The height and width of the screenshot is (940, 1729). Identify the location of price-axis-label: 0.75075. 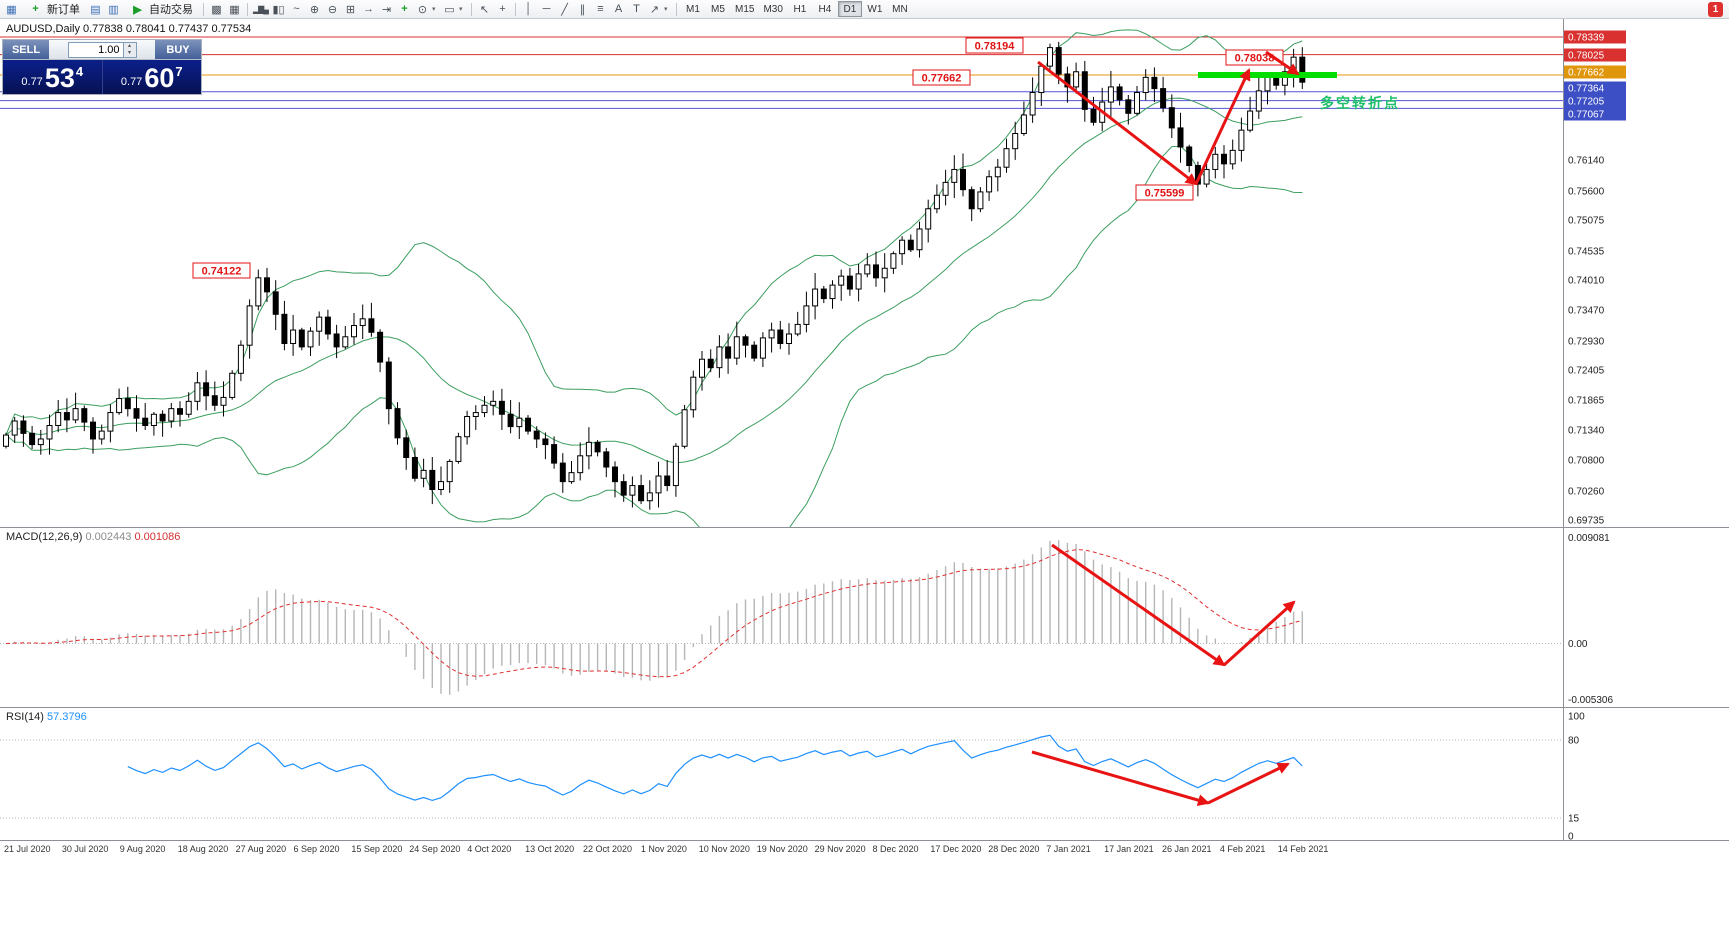
(1586, 221).